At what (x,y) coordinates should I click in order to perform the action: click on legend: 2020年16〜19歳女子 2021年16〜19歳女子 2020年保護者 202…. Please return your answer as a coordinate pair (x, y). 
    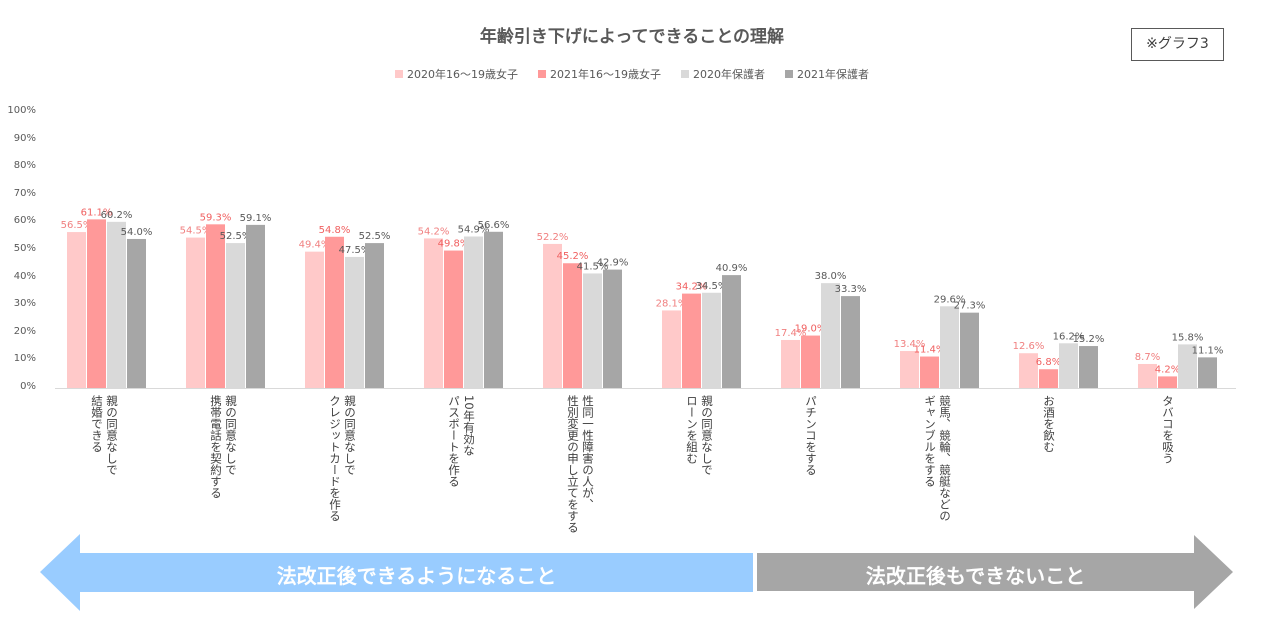
    Looking at the image, I should click on (632, 74).